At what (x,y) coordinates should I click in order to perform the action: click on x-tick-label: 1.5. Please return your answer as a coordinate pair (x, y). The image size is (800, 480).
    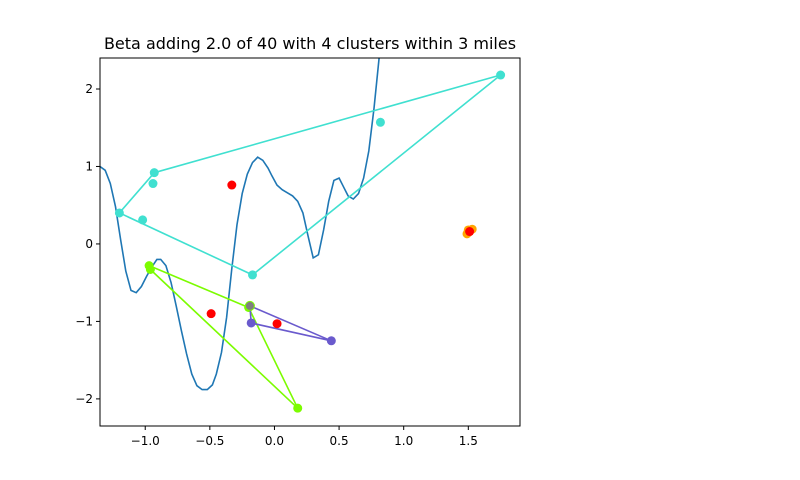
    Looking at the image, I should click on (468, 441).